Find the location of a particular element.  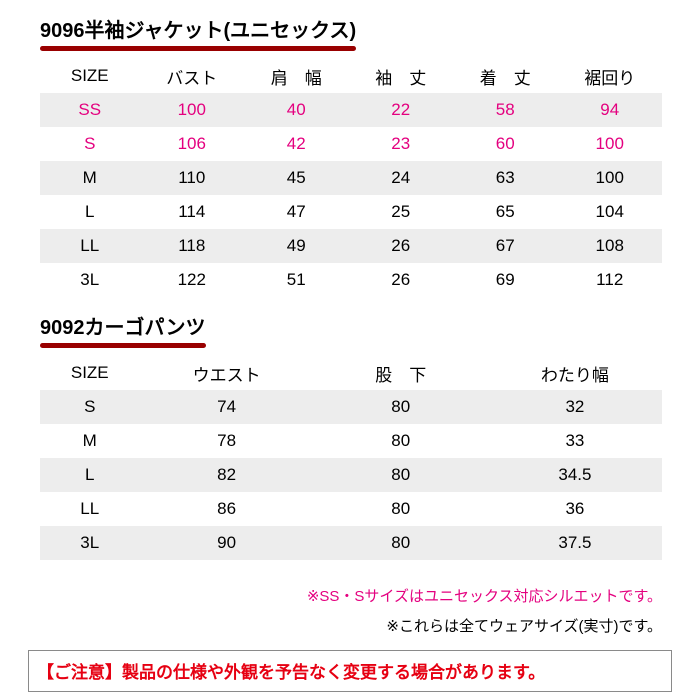

table-row-l: L 82 80 34.5 is located at coordinates (351, 475).